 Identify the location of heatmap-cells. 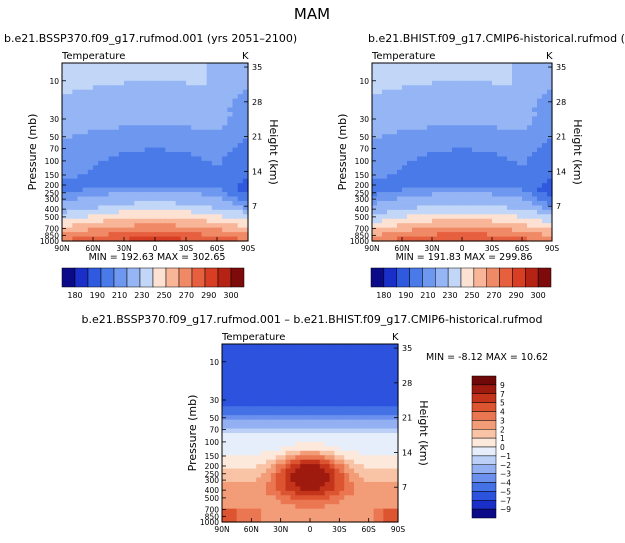
(155, 152).